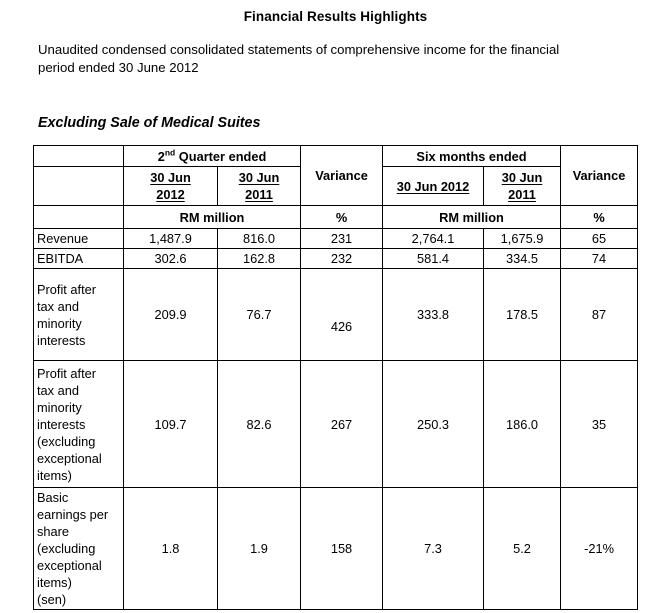 This screenshot has height=613, width=671. Describe the element at coordinates (342, 548) in the screenshot. I see `cell-value: 158` at that location.